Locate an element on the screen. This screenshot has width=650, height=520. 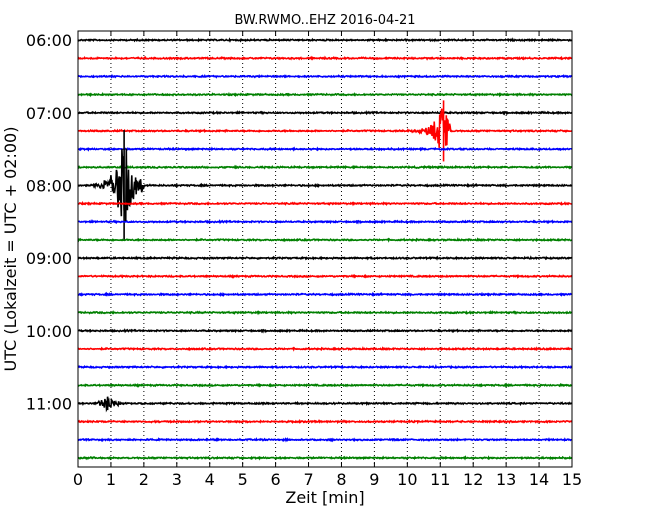
x-tick-label: 8 is located at coordinates (341, 479).